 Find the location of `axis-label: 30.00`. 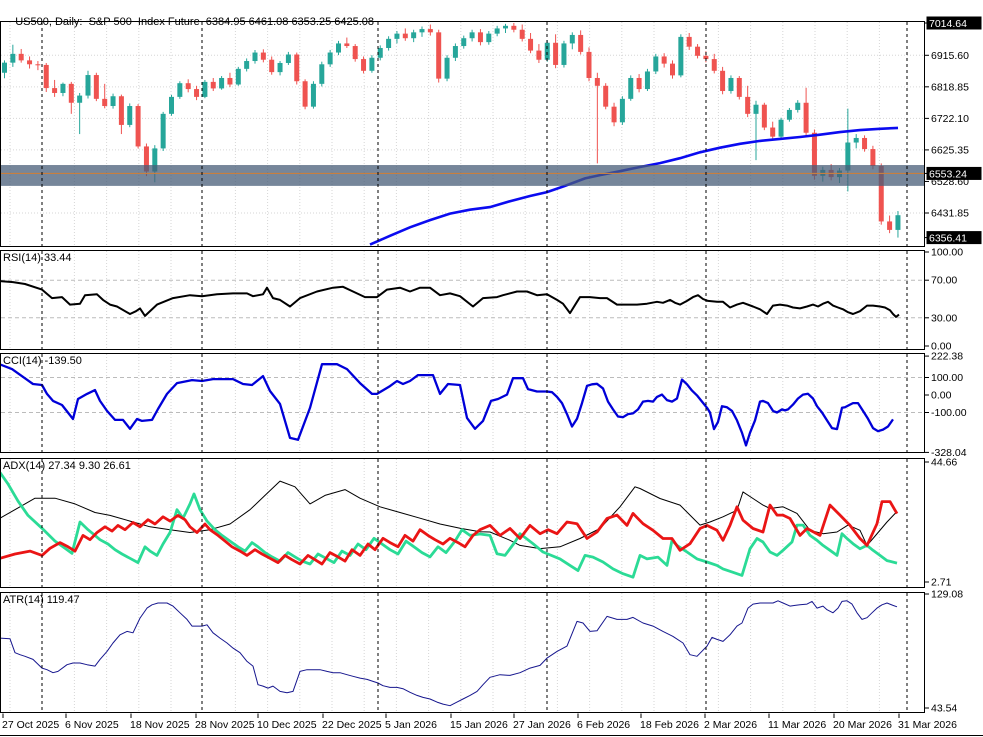

axis-label: 30.00 is located at coordinates (944, 318).